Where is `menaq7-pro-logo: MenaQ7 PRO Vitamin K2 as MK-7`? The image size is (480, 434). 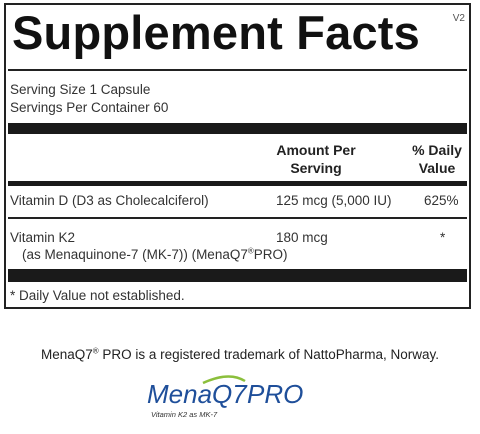
menaq7-pro-logo: MenaQ7 PRO Vitamin K2 as MK-7 is located at coordinates (225, 397).